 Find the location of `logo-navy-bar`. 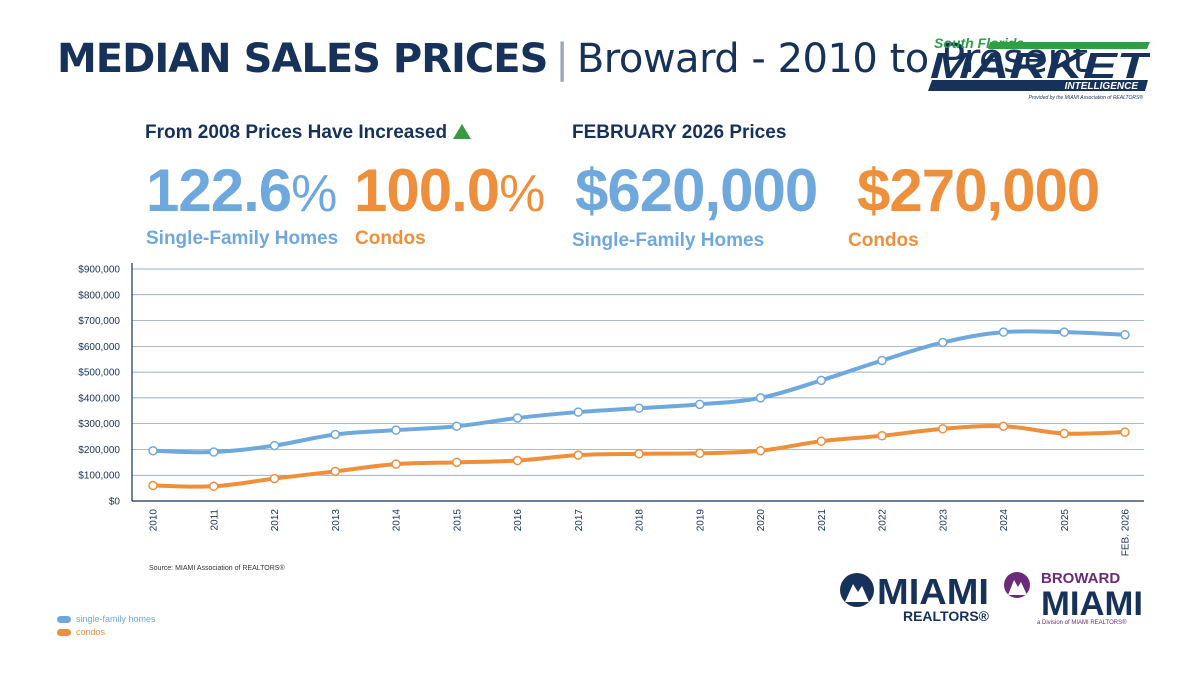

logo-navy-bar is located at coordinates (1038, 85).